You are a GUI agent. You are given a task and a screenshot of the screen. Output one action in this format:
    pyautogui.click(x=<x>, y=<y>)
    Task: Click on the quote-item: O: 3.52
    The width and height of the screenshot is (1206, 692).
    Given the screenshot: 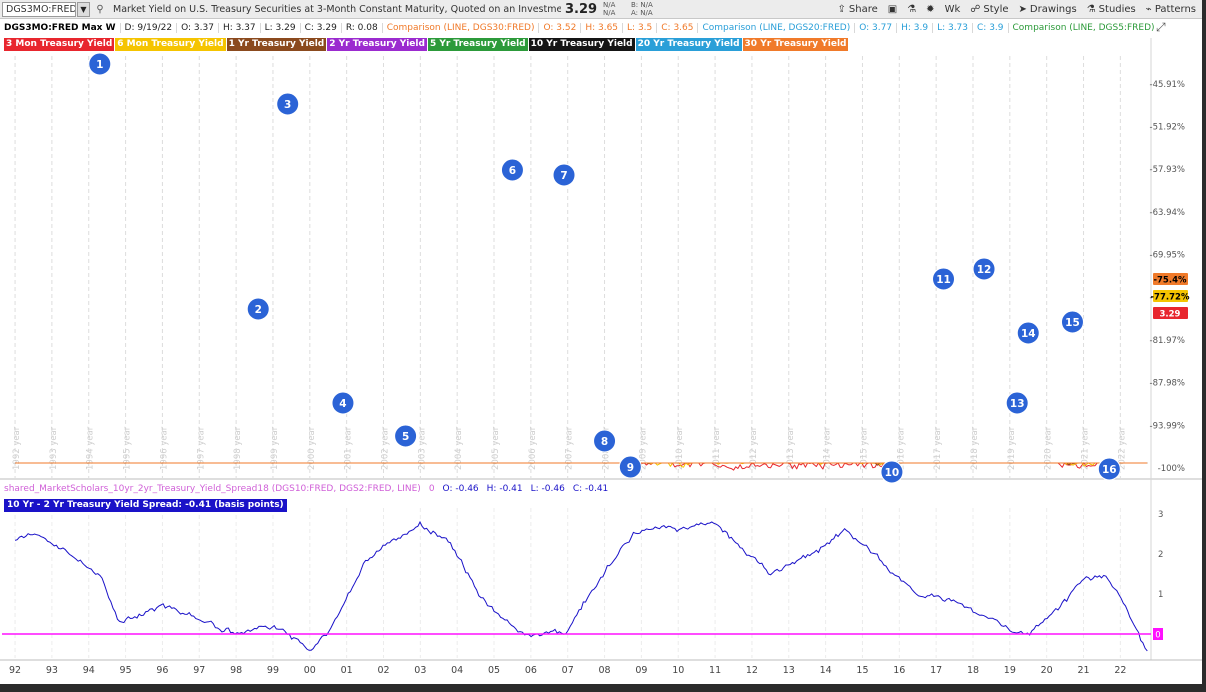 What is the action you would take?
    pyautogui.click(x=560, y=27)
    